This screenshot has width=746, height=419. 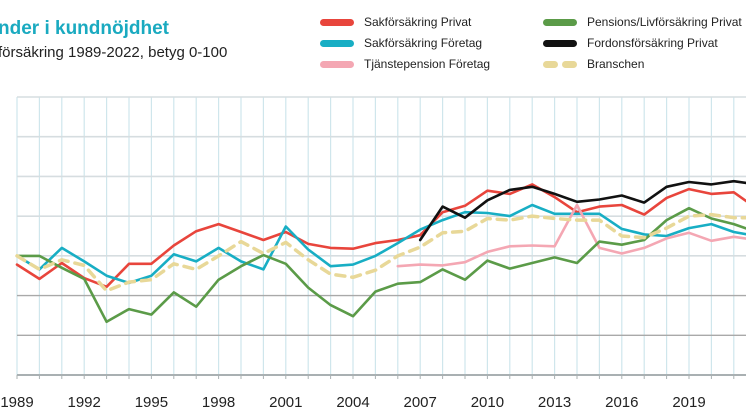 I want to click on legend-item: Pensions/Livförsäkring Privat, so click(x=642, y=22).